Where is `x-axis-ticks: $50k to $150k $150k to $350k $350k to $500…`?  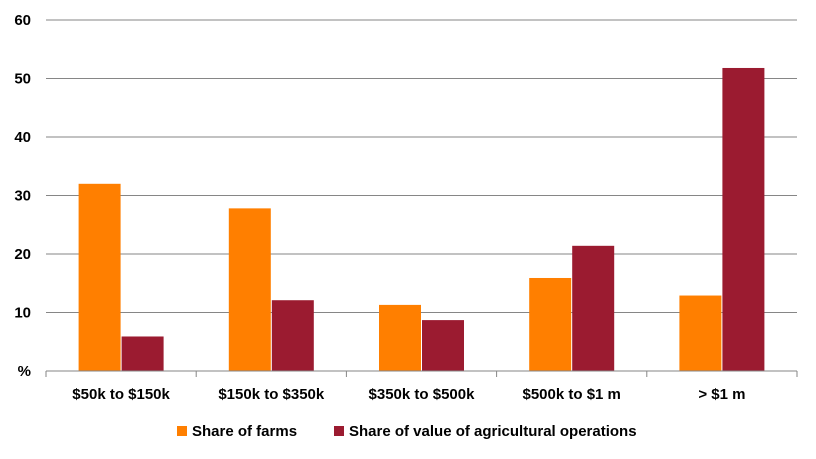 x-axis-ticks: $50k to $150k $150k to $350k $350k to $500… is located at coordinates (421, 387).